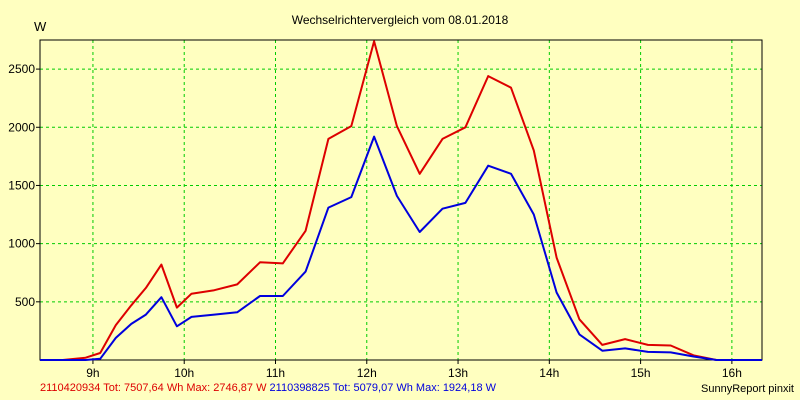 Image resolution: width=800 pixels, height=400 pixels. Describe the element at coordinates (458, 373) in the screenshot. I see `x-tick-label: 13h` at that location.